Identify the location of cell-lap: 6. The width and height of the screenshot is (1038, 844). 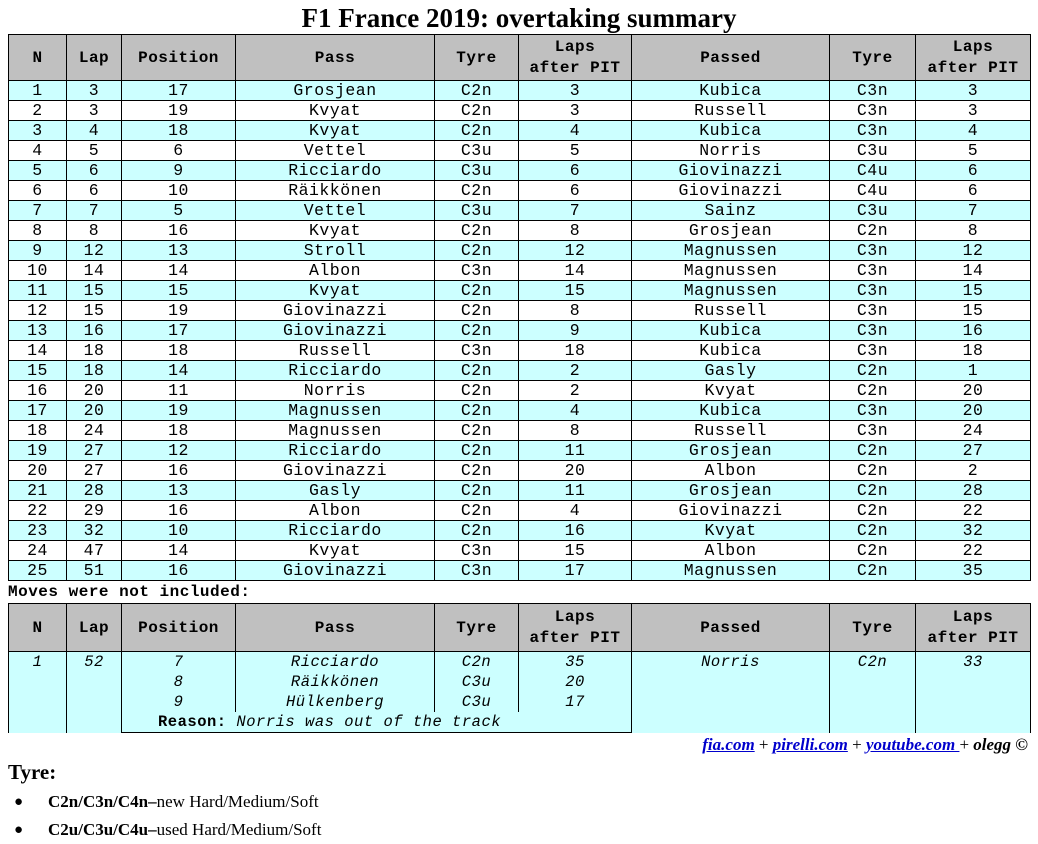
(94, 170).